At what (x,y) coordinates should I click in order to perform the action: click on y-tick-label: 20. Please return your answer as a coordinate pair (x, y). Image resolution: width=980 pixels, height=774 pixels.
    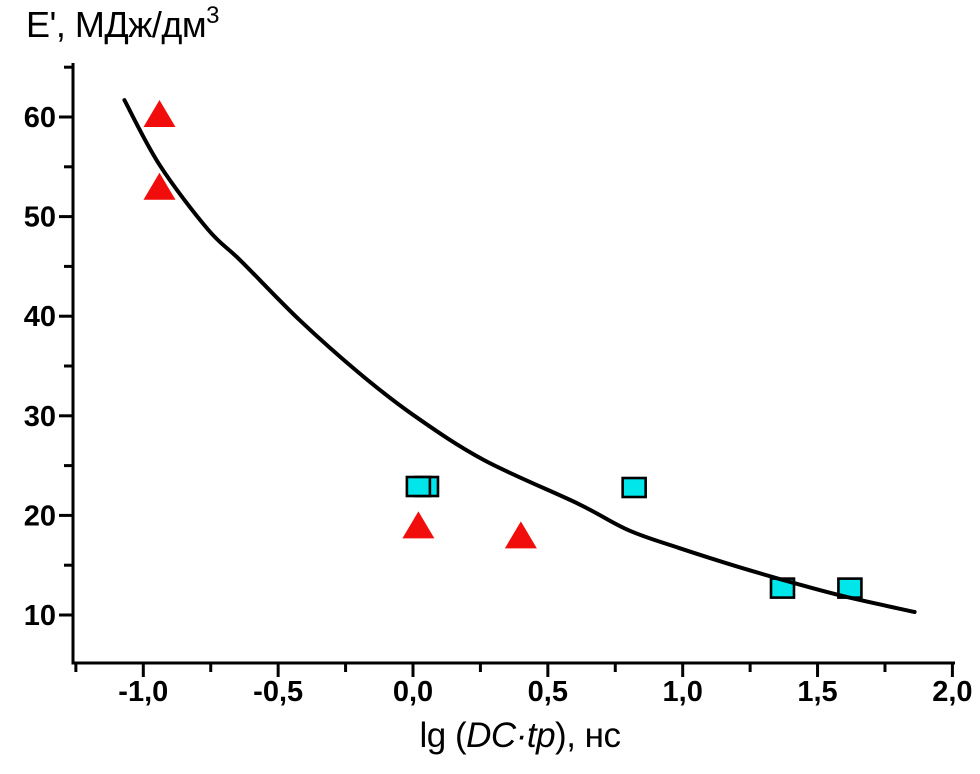
    Looking at the image, I should click on (40, 516).